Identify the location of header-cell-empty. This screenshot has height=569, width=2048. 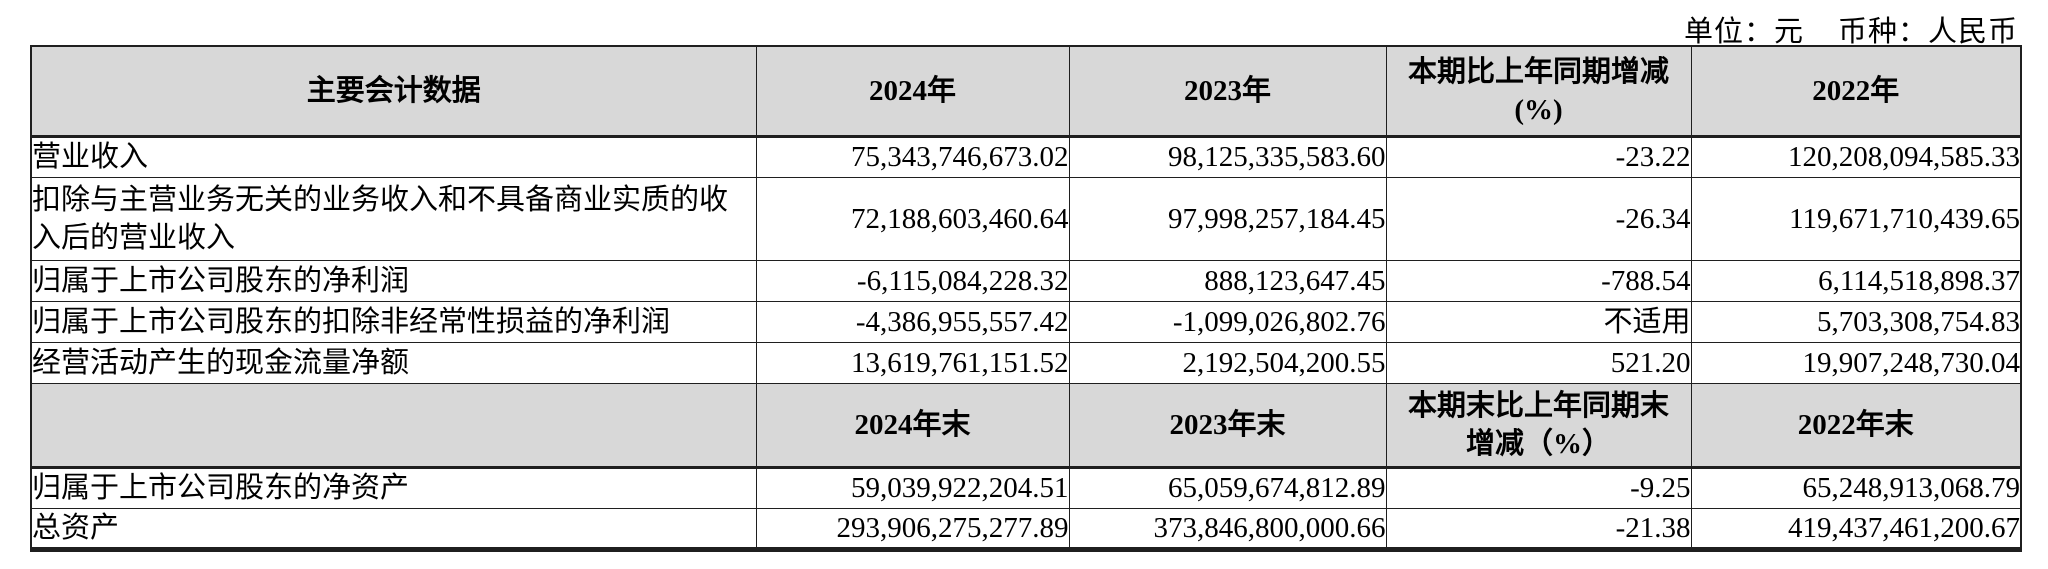
(393, 425).